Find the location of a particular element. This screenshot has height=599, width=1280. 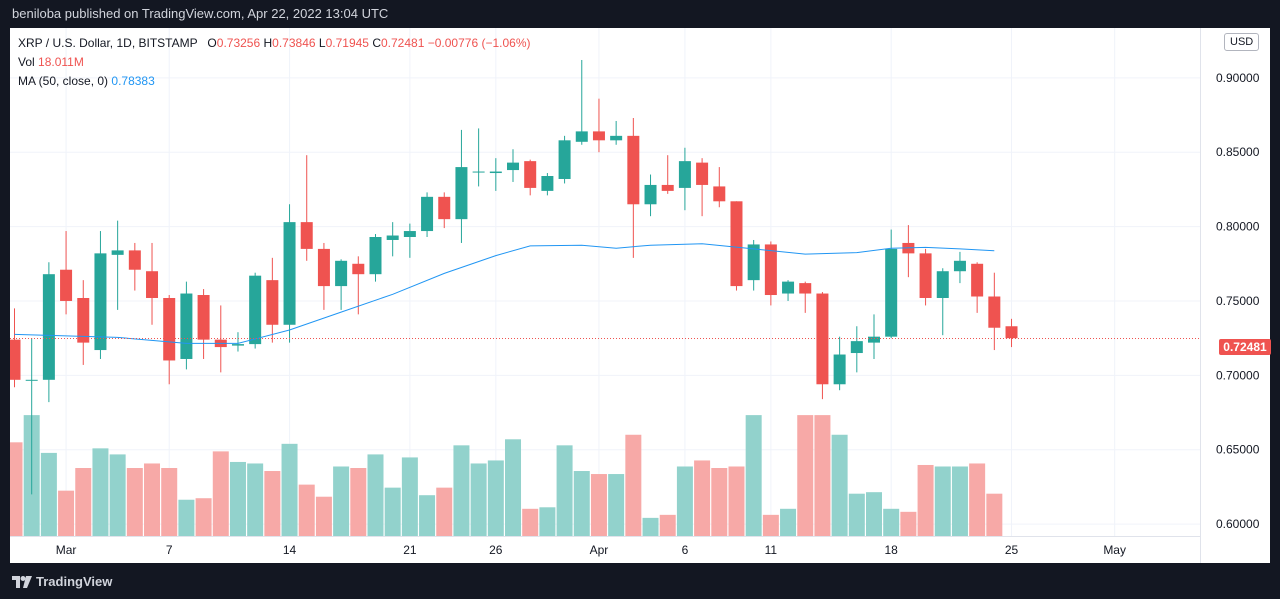

x-tick-label: 7 is located at coordinates (169, 550).